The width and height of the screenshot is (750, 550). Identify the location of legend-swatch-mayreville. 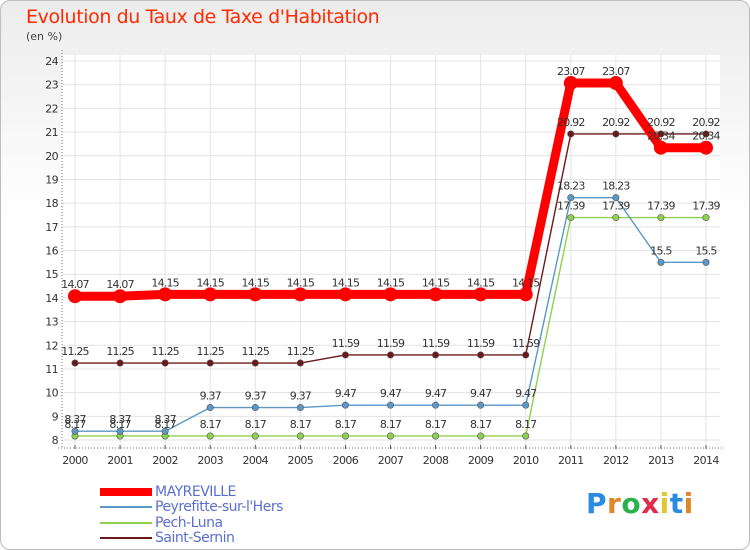
(126, 492).